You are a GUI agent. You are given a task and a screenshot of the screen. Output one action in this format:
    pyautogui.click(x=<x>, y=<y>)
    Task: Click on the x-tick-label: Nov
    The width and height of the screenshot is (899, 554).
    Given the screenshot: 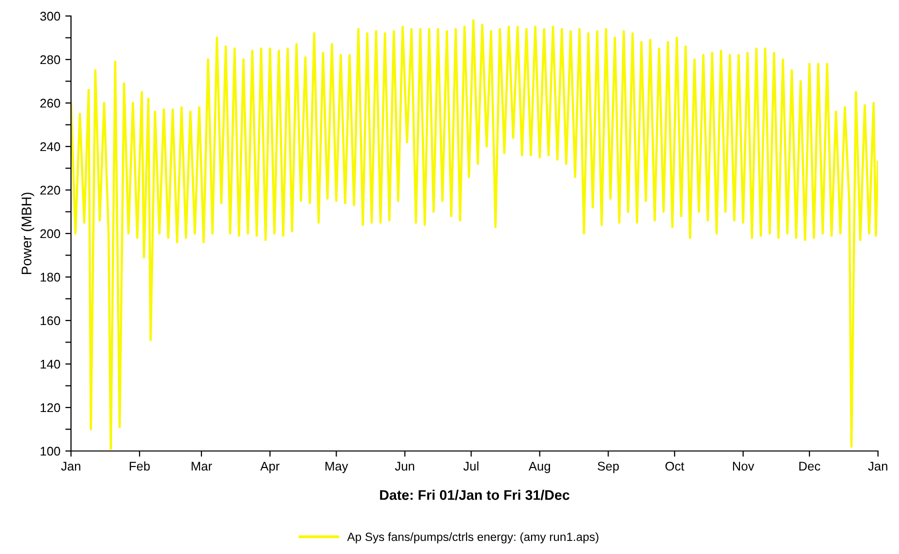 What is the action you would take?
    pyautogui.click(x=743, y=466)
    